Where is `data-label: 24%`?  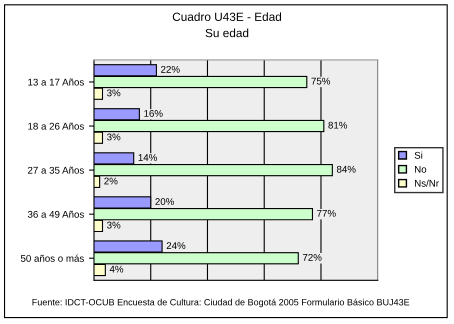
data-label: 24% is located at coordinates (176, 246).